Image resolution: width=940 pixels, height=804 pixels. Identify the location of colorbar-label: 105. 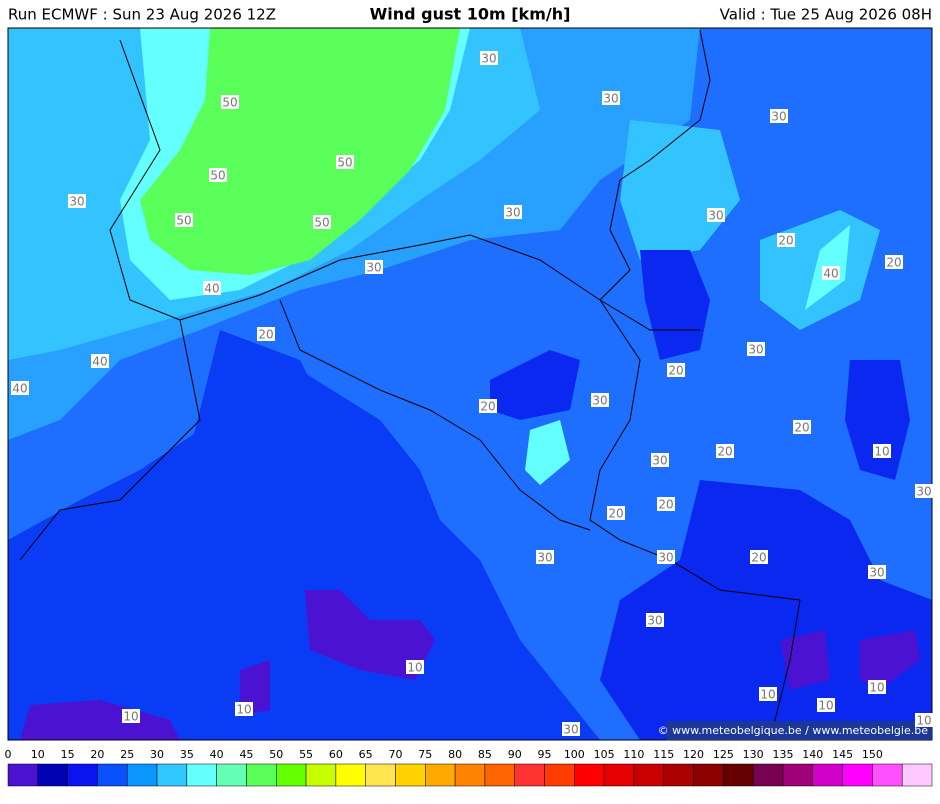
(604, 754).